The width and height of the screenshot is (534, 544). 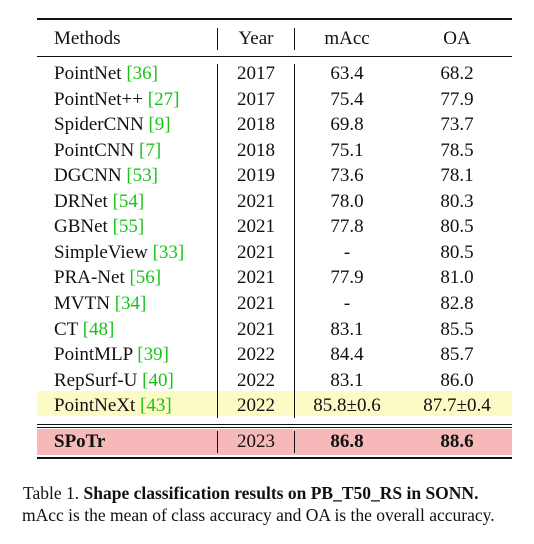 I want to click on row-macc: 69.8, so click(x=347, y=125).